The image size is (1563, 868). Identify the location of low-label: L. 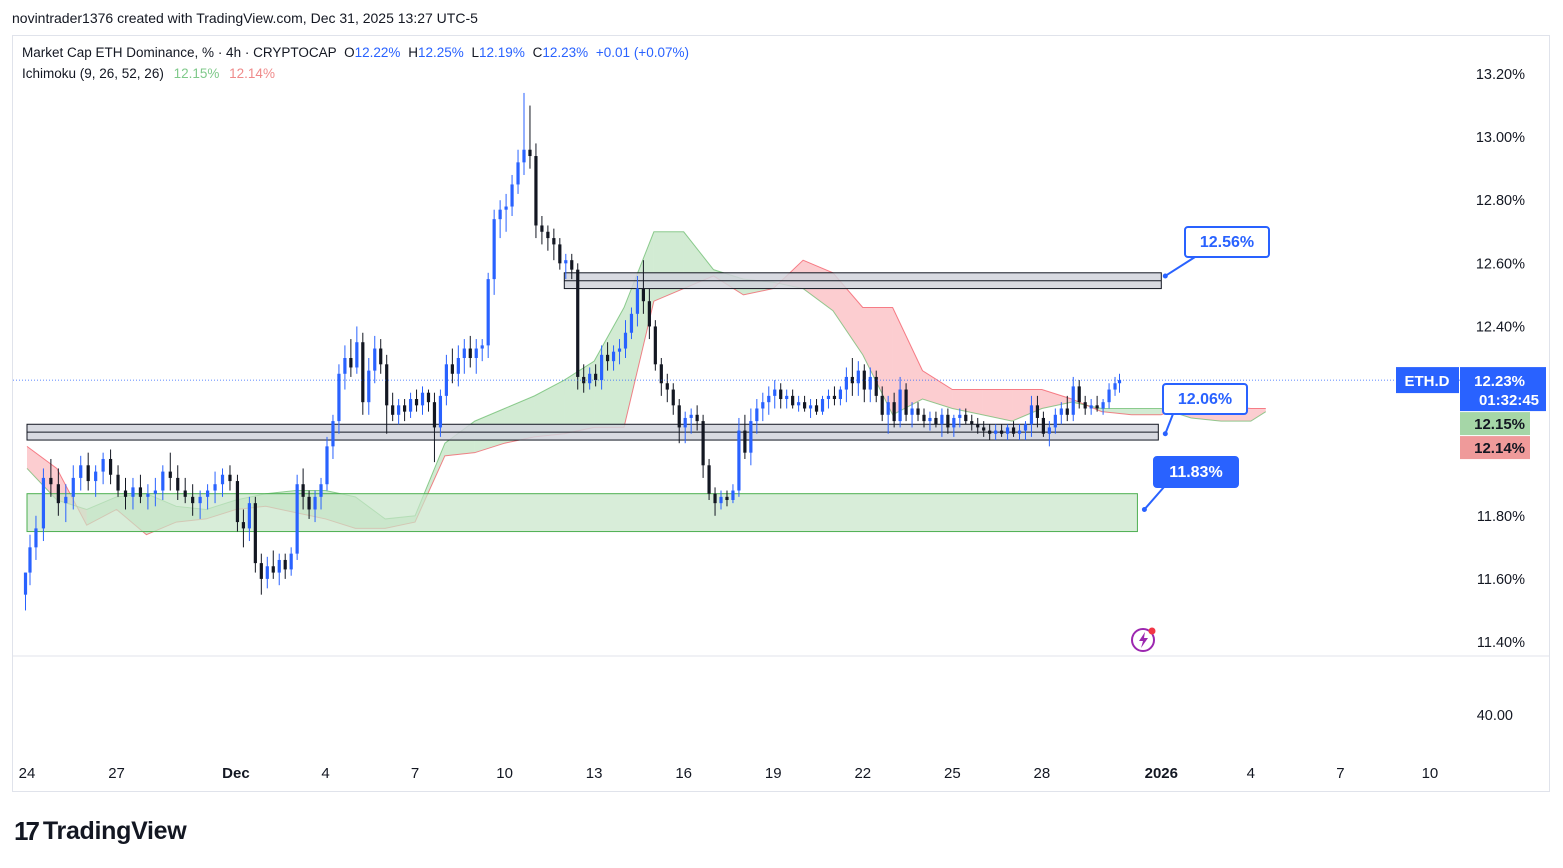
(475, 52).